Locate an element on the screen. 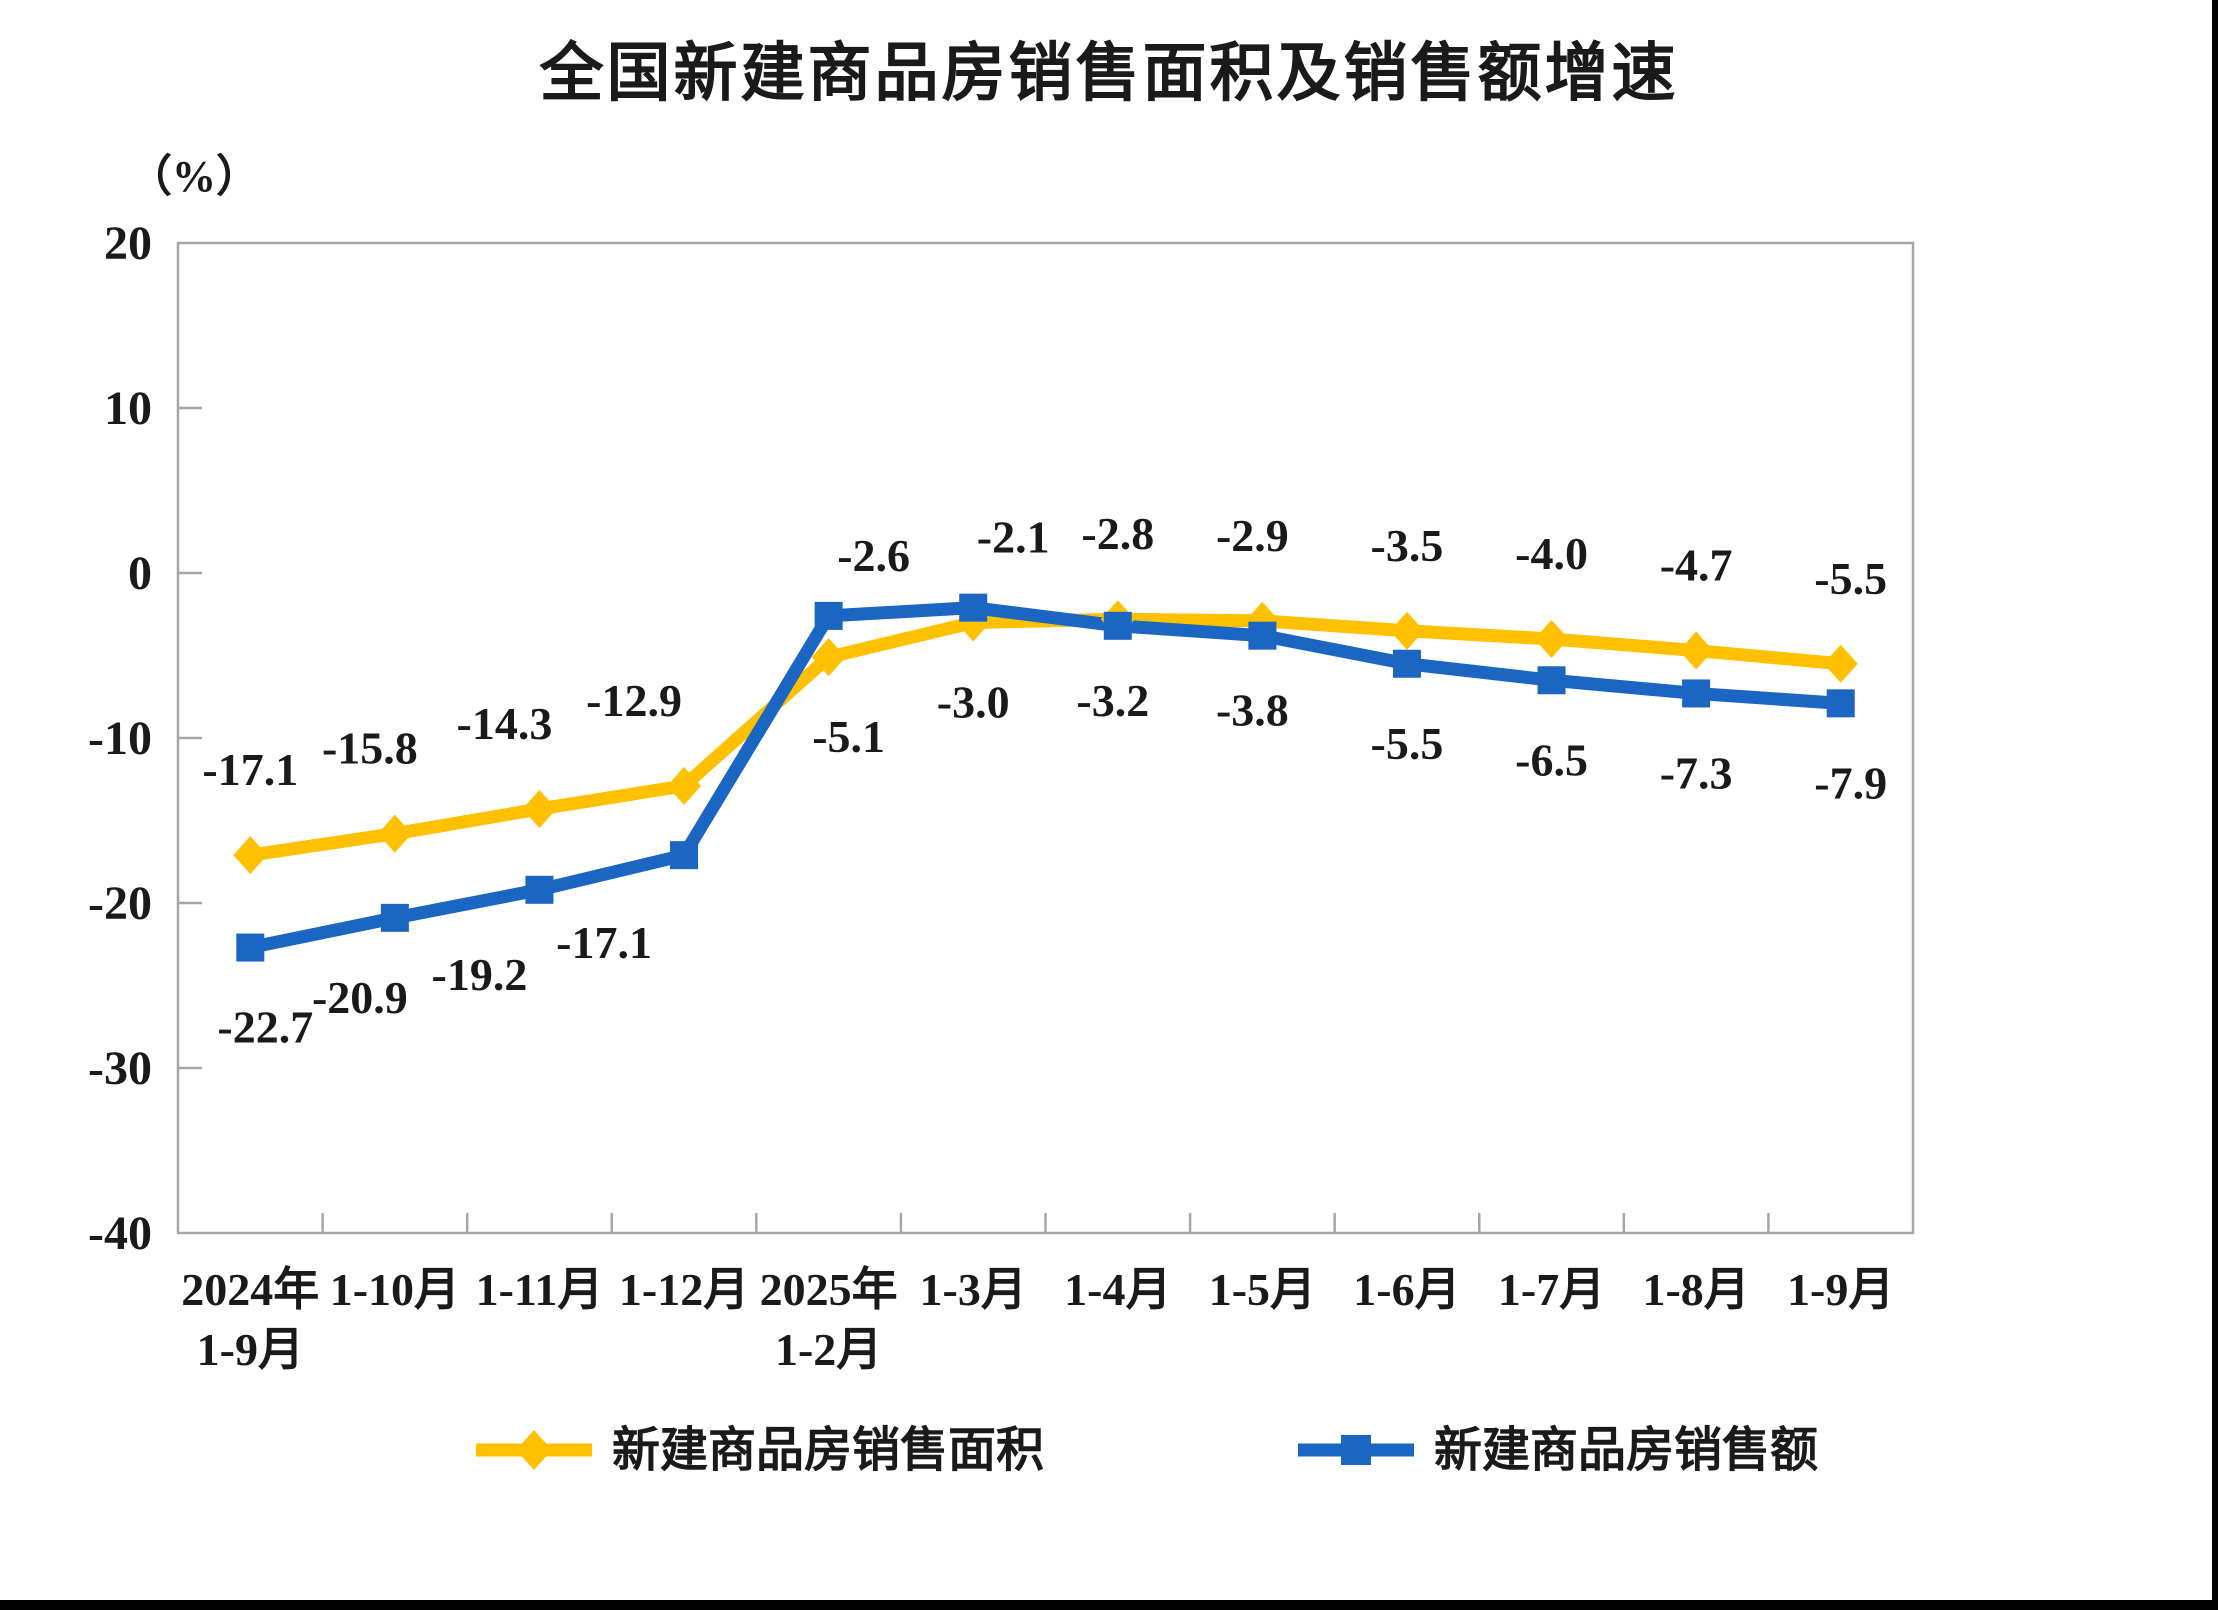 The height and width of the screenshot is (1610, 2218). legend-marker-square is located at coordinates (1356, 1450).